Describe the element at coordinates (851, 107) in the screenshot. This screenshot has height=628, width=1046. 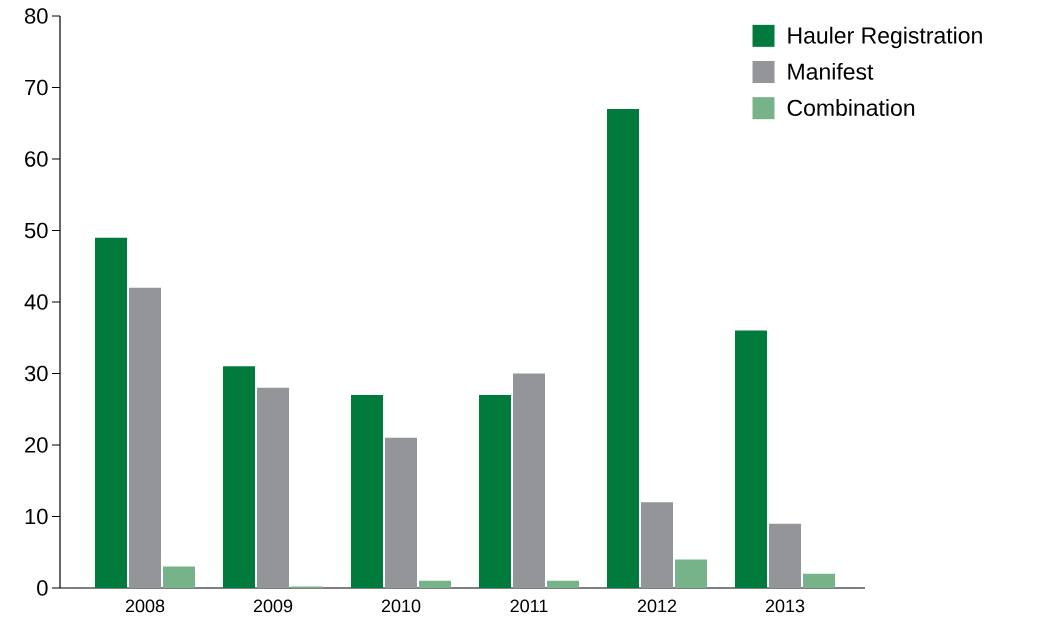
I see `legend-label: Combination` at that location.